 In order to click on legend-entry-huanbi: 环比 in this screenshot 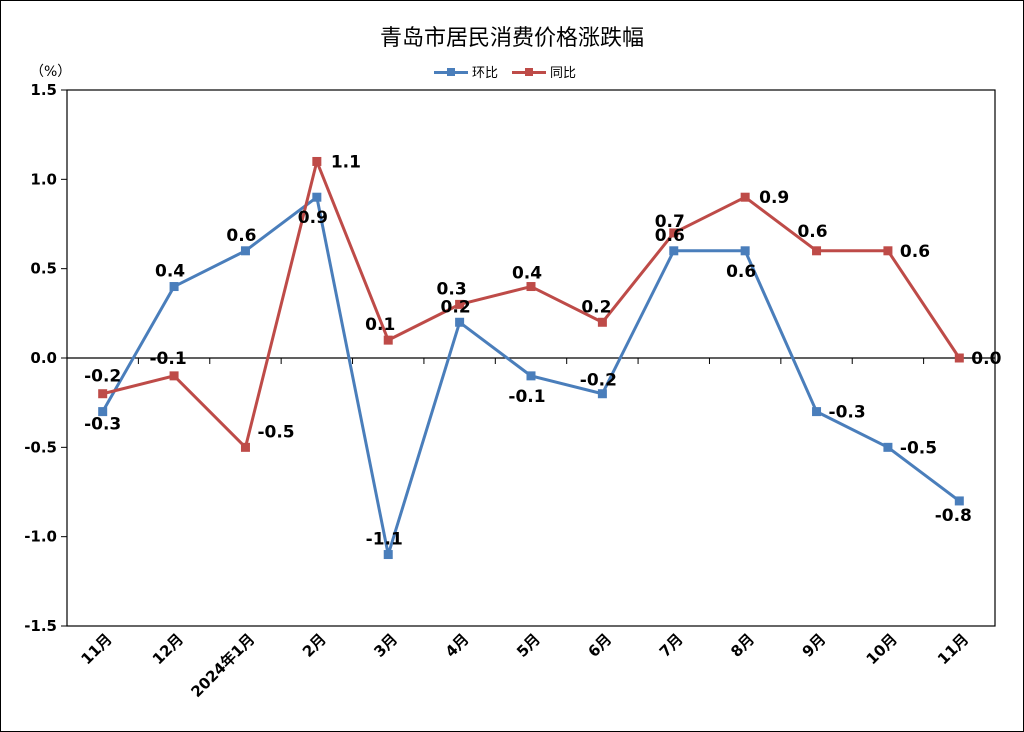, I will do `click(466, 71)`.